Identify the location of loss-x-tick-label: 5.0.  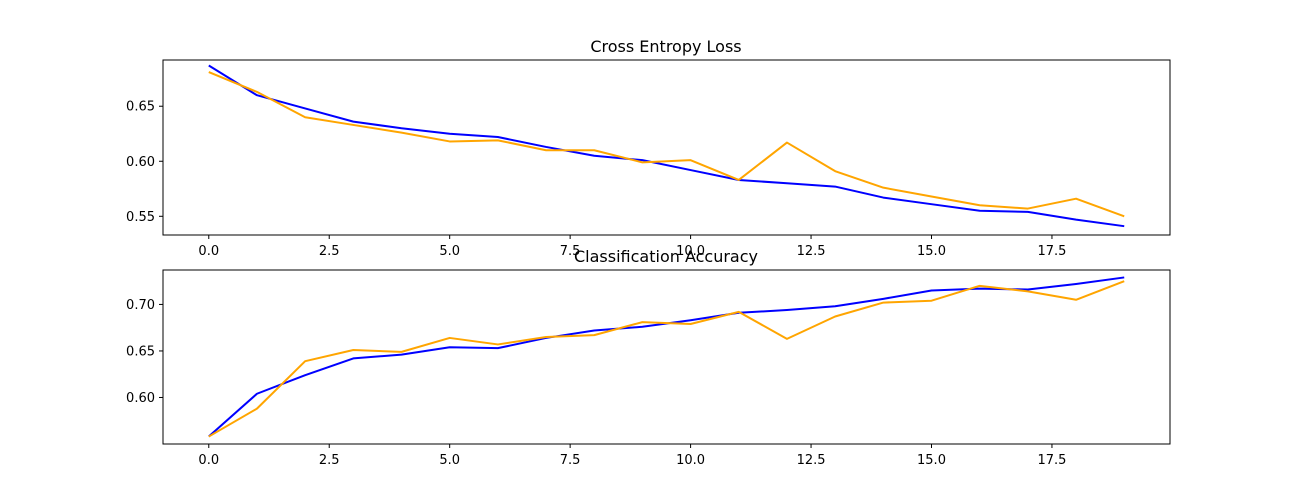
(449, 251).